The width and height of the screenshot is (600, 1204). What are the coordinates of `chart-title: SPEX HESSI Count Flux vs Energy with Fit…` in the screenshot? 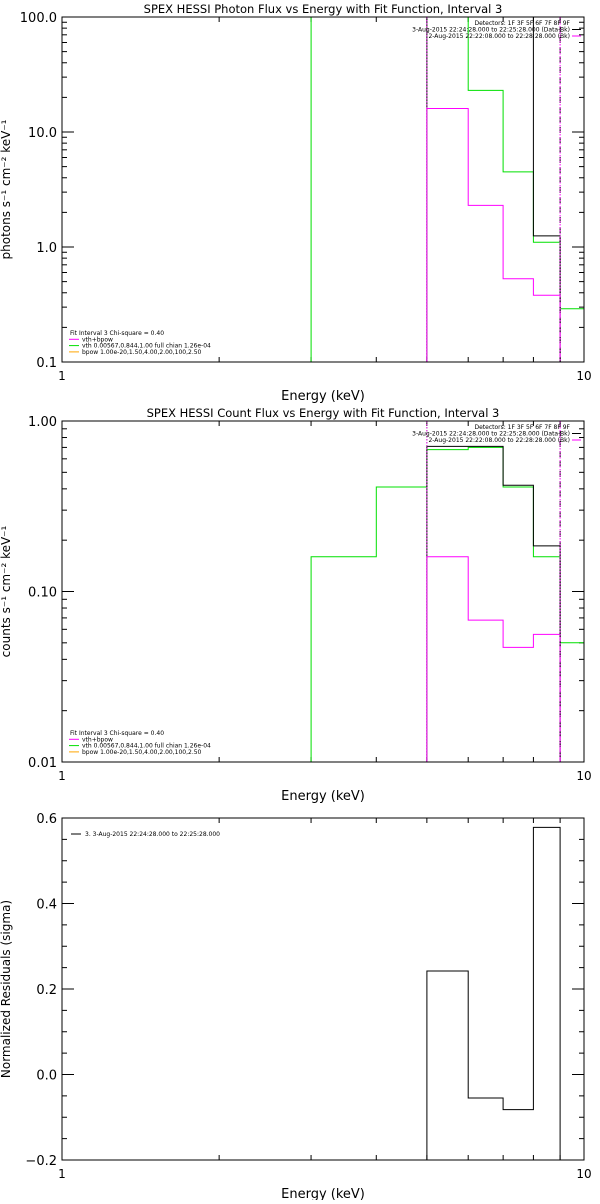 It's located at (323, 413).